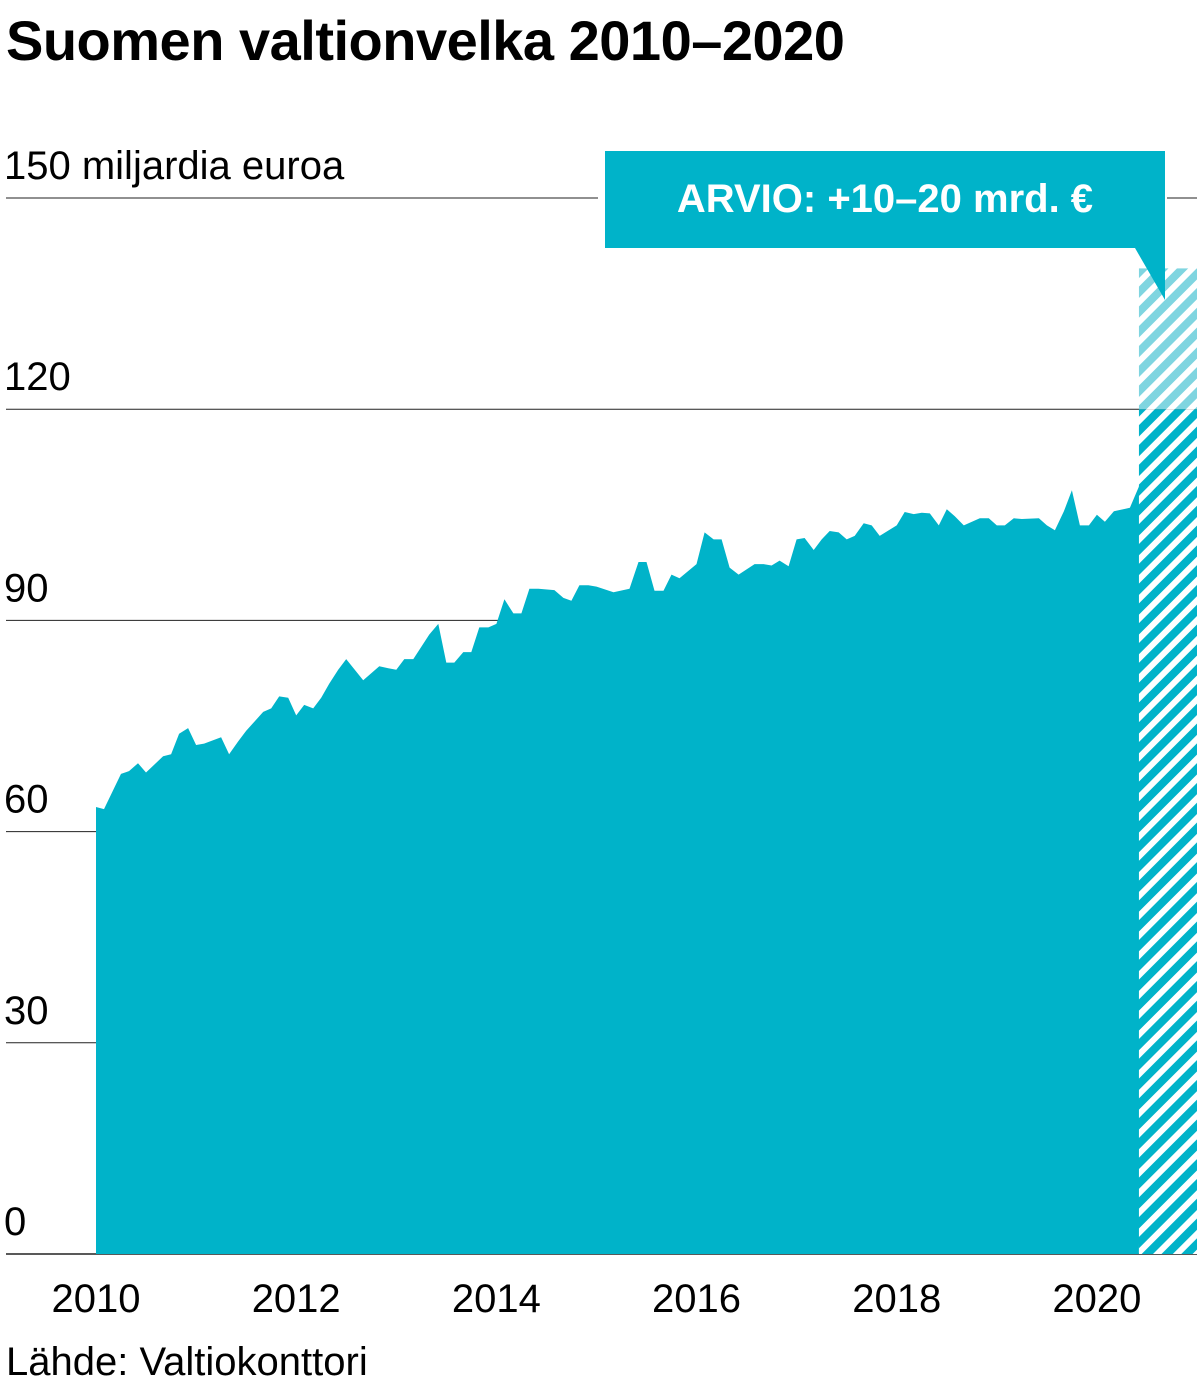 This screenshot has height=1393, width=1199. What do you see at coordinates (885, 199) in the screenshot?
I see `forecast-callout-label: ARVIO: +10–20 mrd. €` at bounding box center [885, 199].